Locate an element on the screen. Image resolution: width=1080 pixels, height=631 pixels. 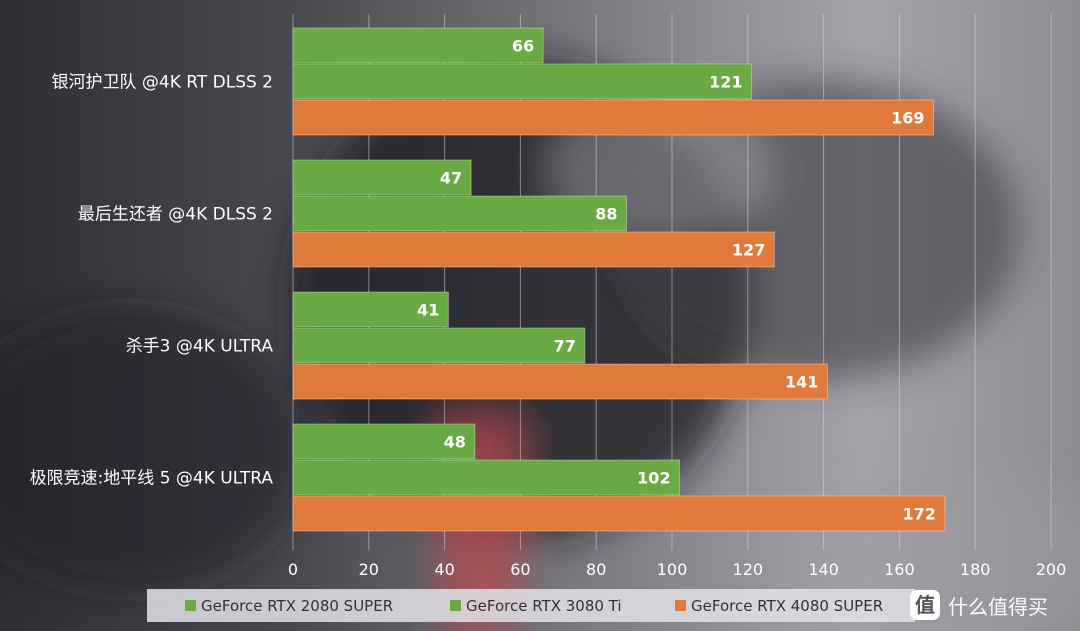
x-tick-label: 80 is located at coordinates (596, 569).